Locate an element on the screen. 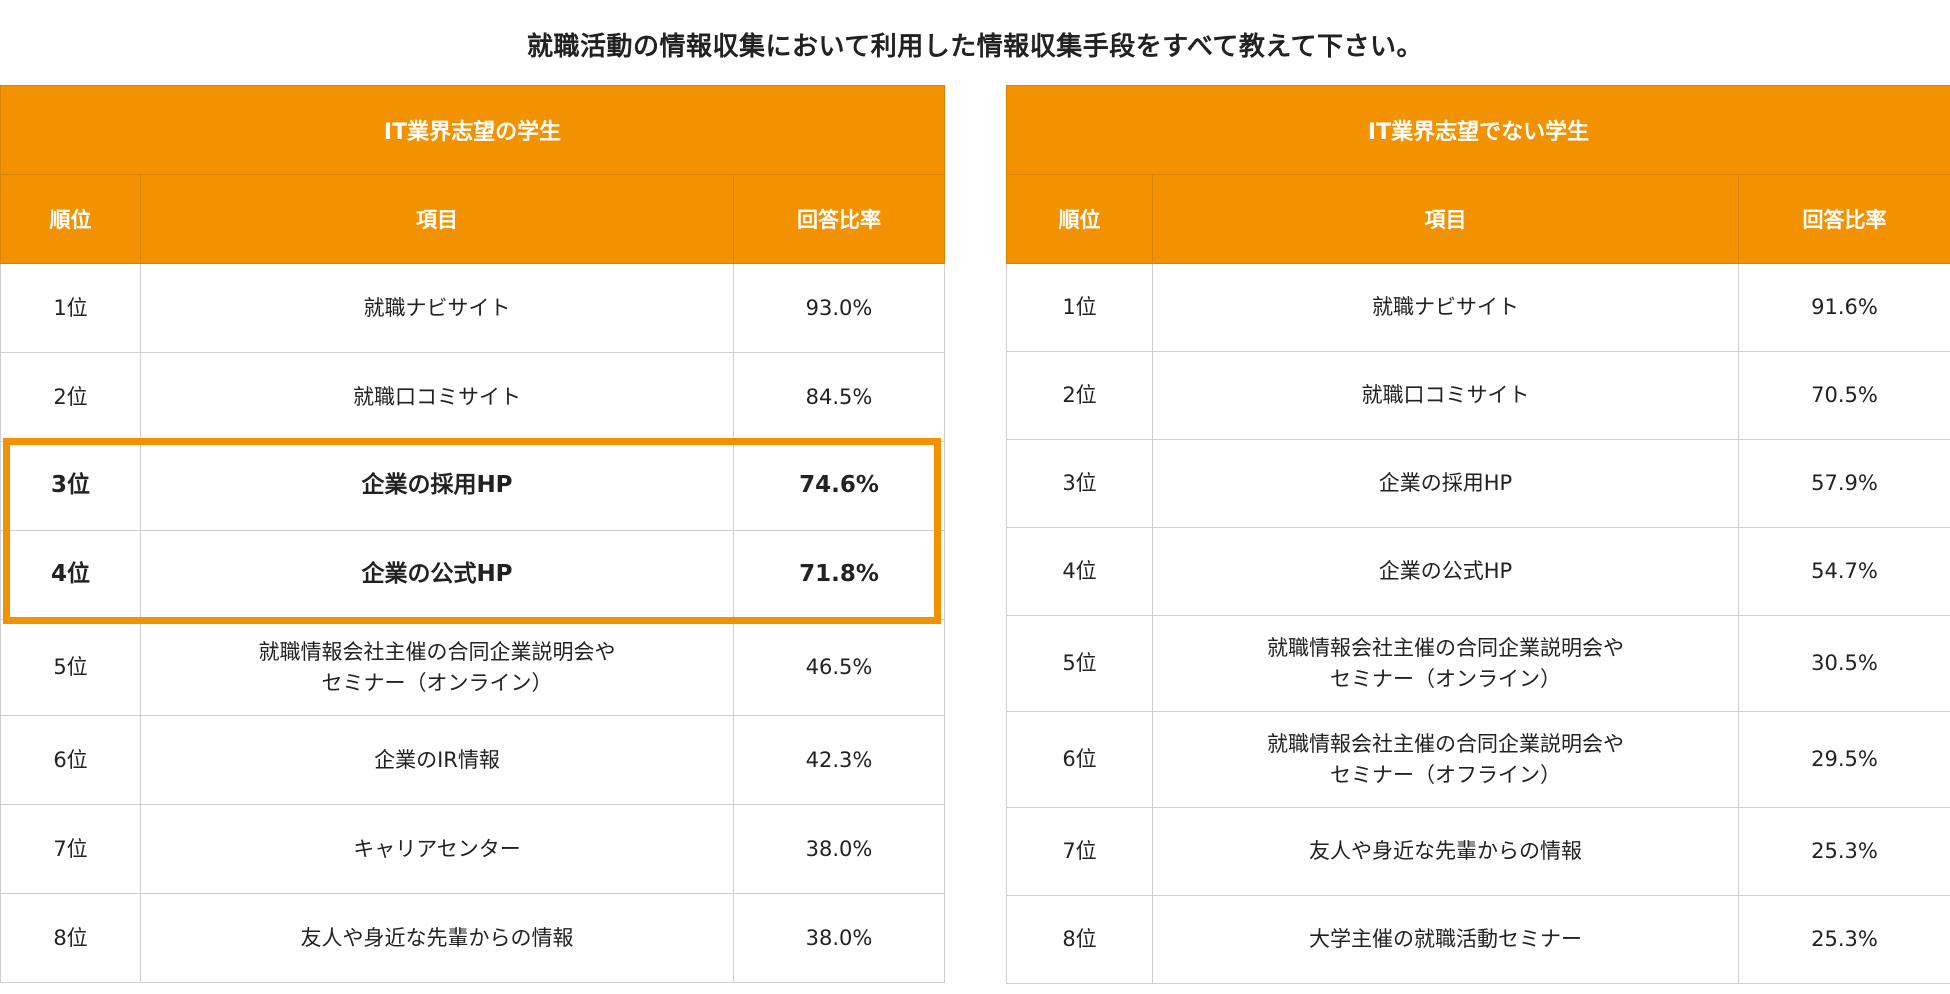 The width and height of the screenshot is (1950, 994). page-title: 就職活動の情報収集において利用した情報収集手段をすべて教えて下さい。 is located at coordinates (975, 47).